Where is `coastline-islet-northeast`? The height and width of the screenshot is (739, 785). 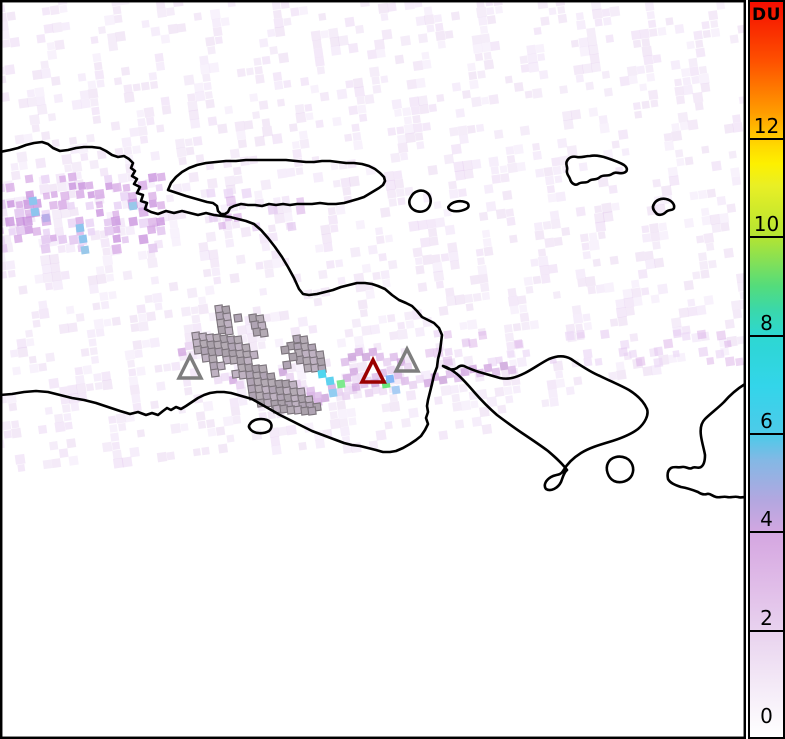 coastline-islet-northeast is located at coordinates (663, 207).